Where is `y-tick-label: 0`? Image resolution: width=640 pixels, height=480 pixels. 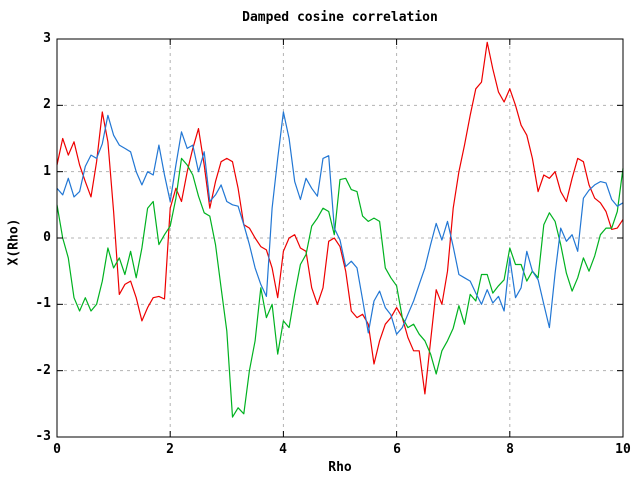 y-tick-label: 0 is located at coordinates (47, 237).